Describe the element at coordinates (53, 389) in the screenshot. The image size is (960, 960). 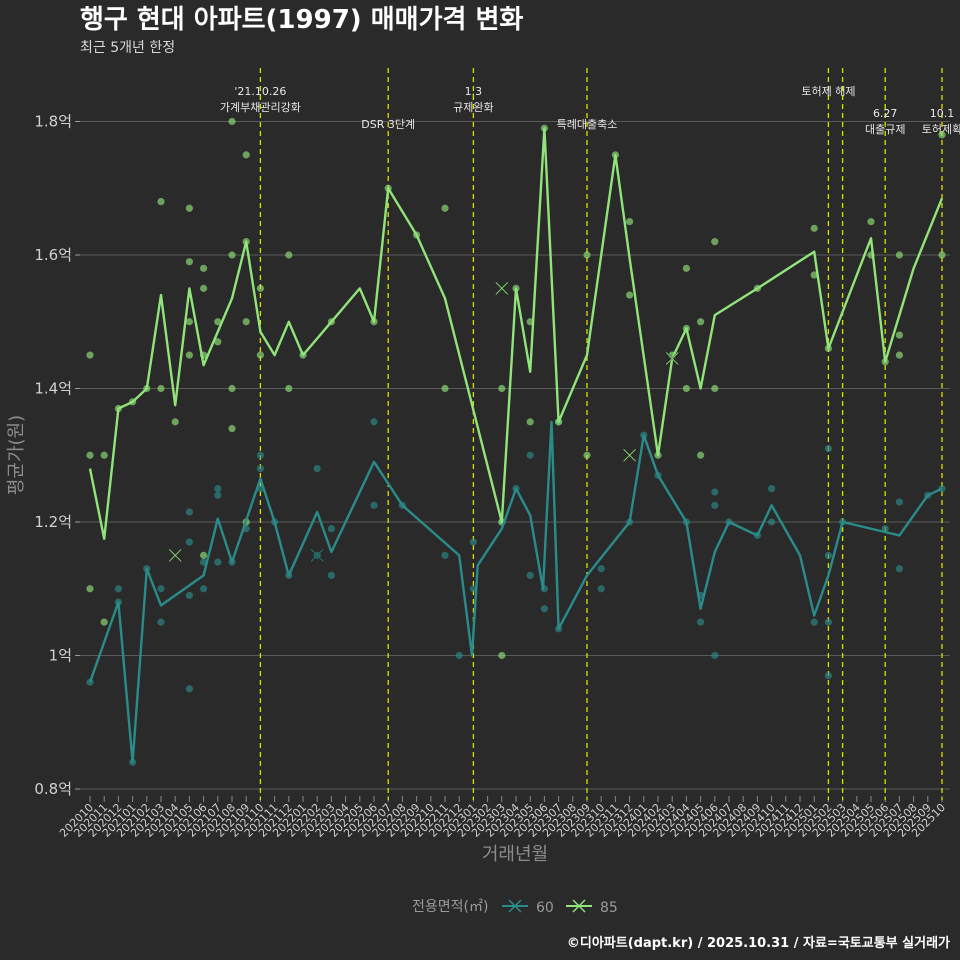
I see `y-tick-label: 1.4억` at that location.